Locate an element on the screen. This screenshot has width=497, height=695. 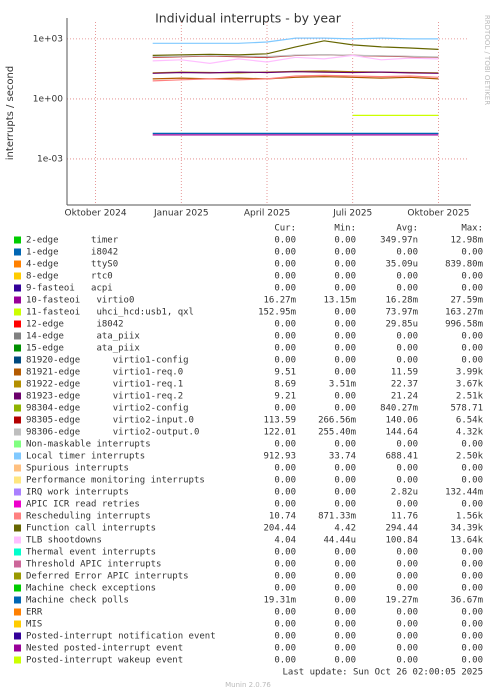
legend-name: 4-edge ttyS0 is located at coordinates (72, 265).